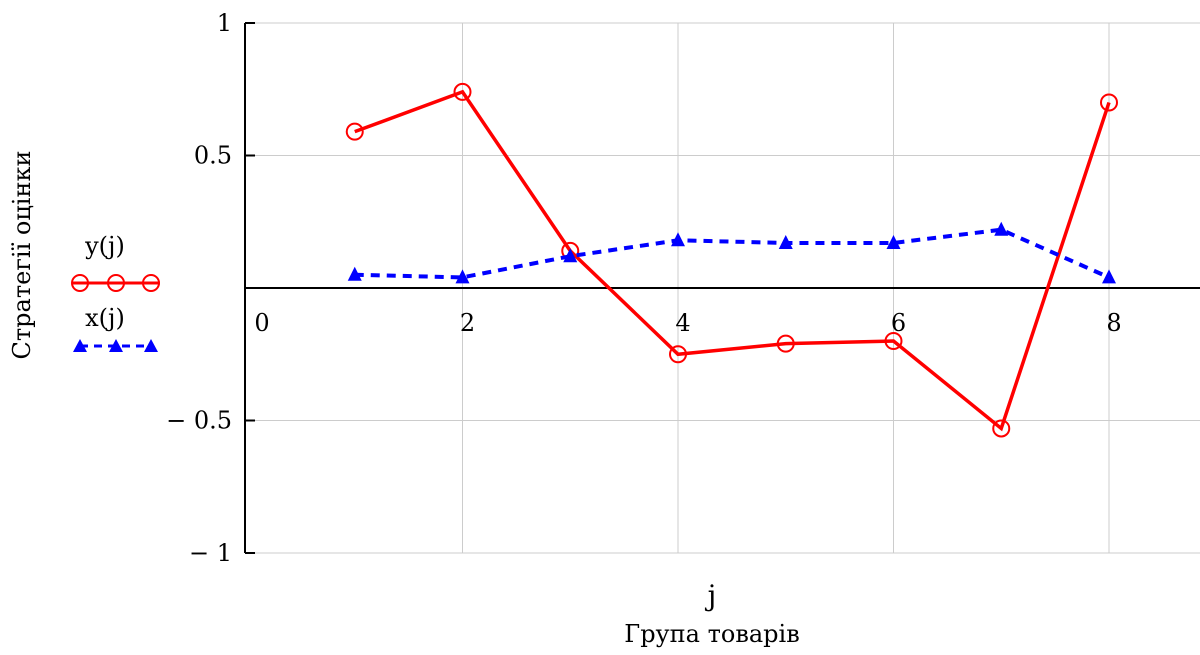 This screenshot has width=1200, height=655. Describe the element at coordinates (711, 634) in the screenshot. I see `x-axis-label: Група товарів` at that location.